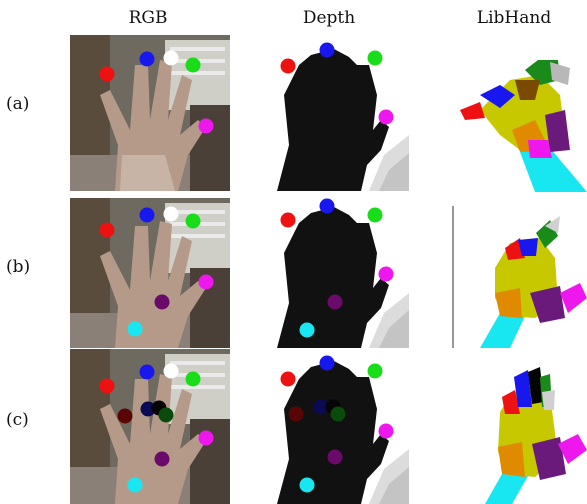 The image size is (587, 504). What do you see at coordinates (329, 113) in the screenshot?
I see `depth-image-a` at bounding box center [329, 113].